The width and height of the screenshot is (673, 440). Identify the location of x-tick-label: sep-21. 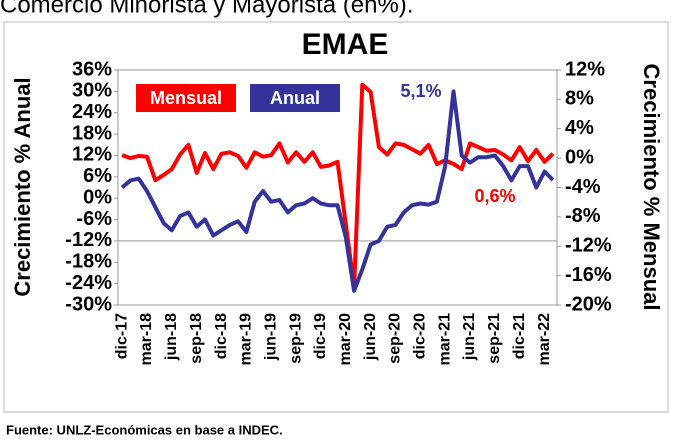
(494, 338).